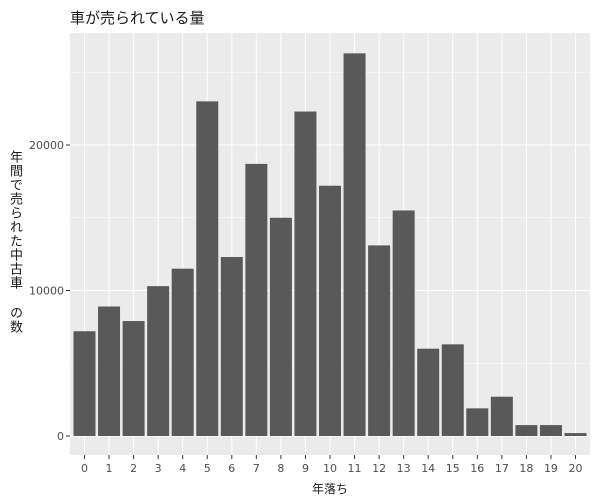 The height and width of the screenshot is (500, 600). What do you see at coordinates (231, 468) in the screenshot?
I see `x-tick-label: 6` at bounding box center [231, 468].